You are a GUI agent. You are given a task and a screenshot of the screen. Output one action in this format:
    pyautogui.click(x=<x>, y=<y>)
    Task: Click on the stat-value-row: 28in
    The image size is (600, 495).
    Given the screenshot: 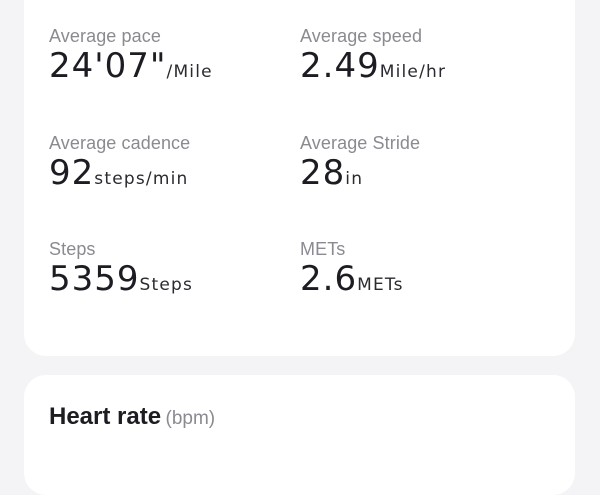 What is the action you would take?
    pyautogui.click(x=331, y=173)
    